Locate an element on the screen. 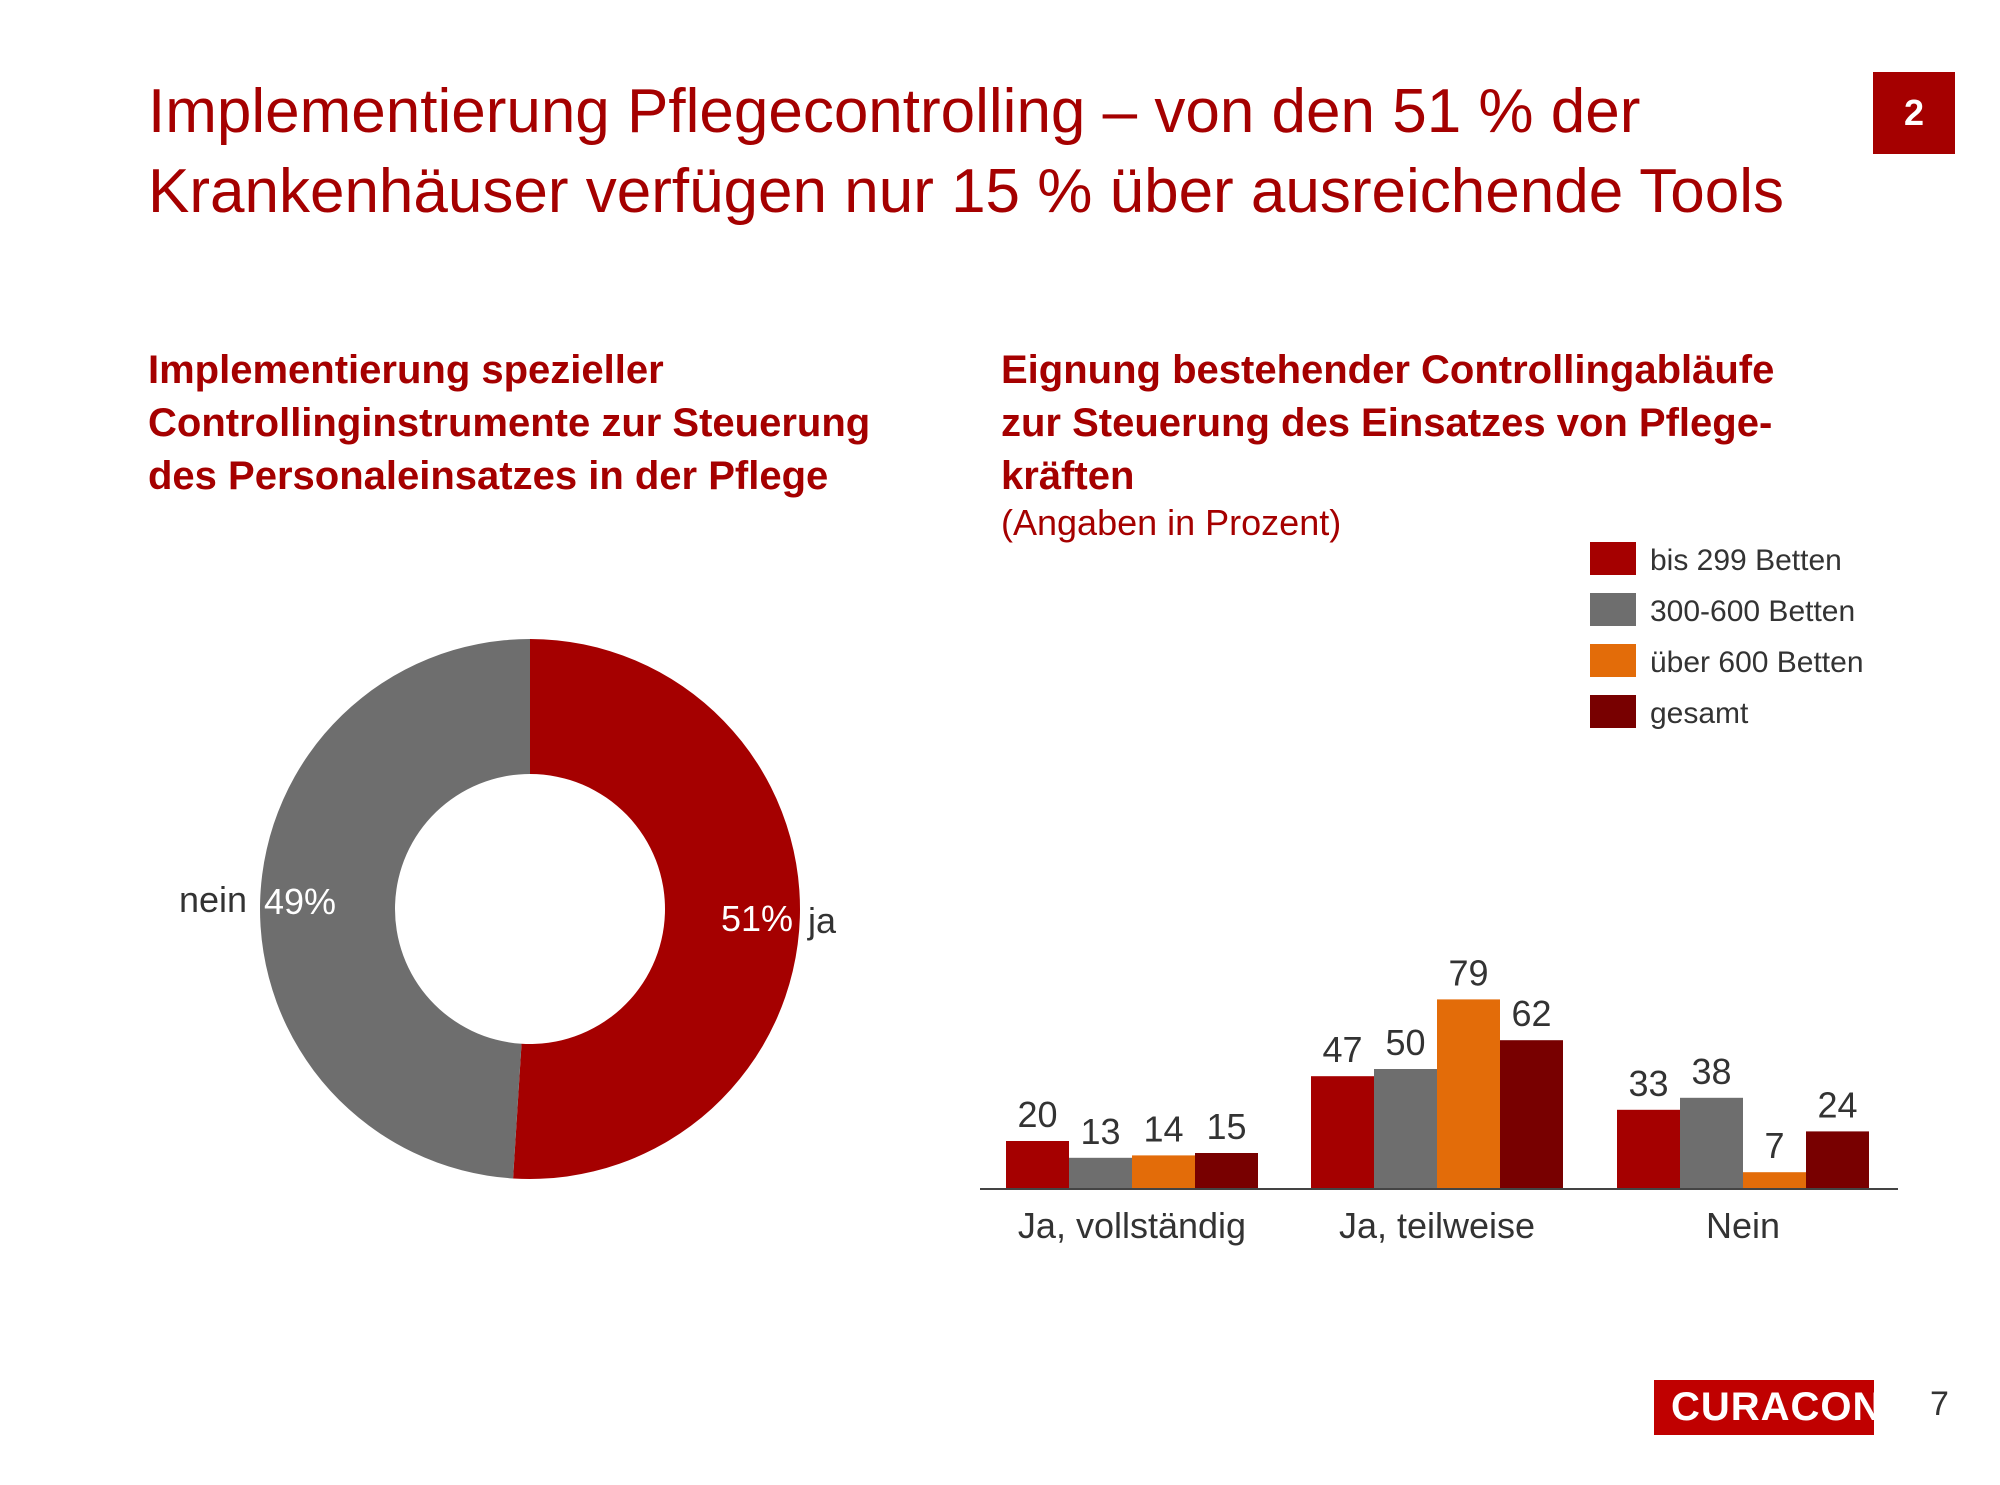 This screenshot has height=1485, width=2000. bar-chart-unit-note: (Angaben in Prozent) is located at coordinates (1171, 522).